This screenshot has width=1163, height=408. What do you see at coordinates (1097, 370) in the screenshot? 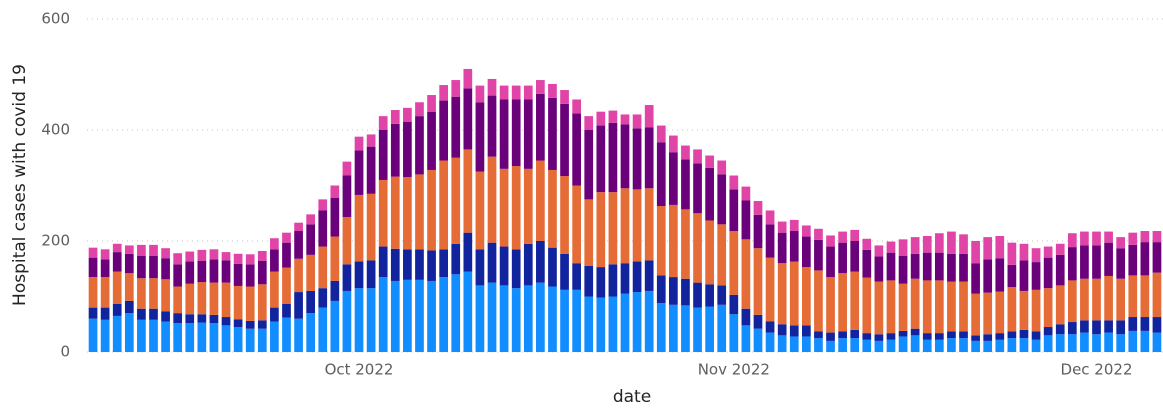
I see `x-tick-label: Dec 2022` at bounding box center [1097, 370].